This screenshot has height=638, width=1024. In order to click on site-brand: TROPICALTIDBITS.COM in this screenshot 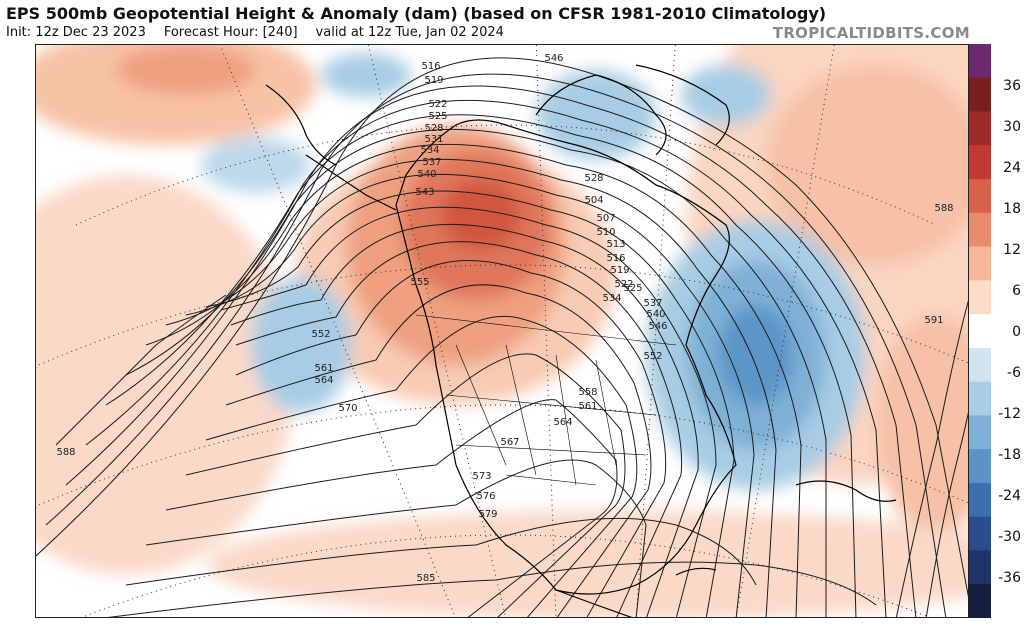, I will do `click(871, 33)`.